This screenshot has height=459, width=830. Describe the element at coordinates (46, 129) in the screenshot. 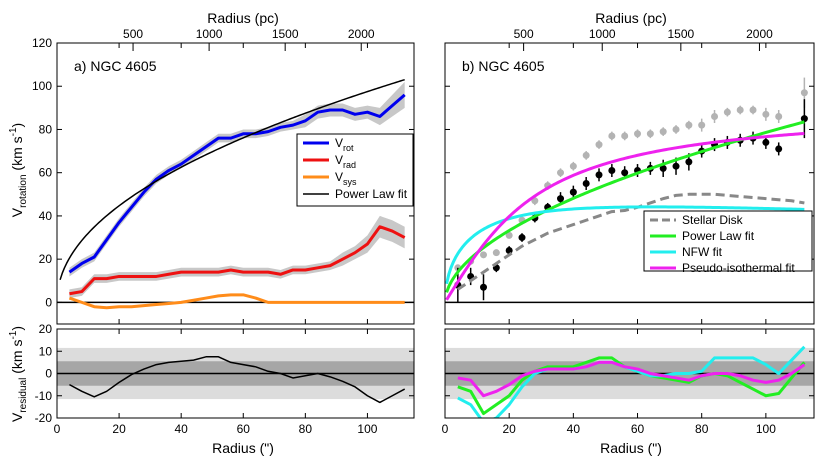

I see `y-tick-label: 80` at that location.